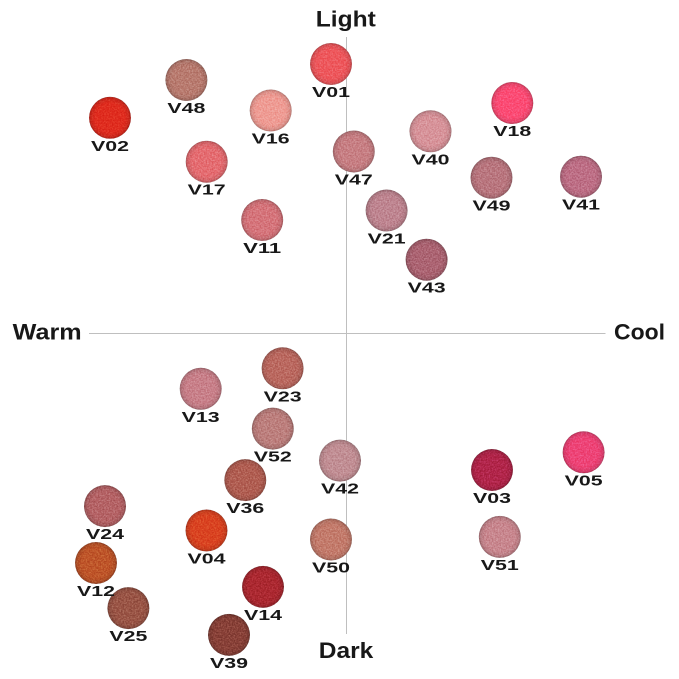 The height and width of the screenshot is (679, 679). I want to click on svg-text: V52, so click(273, 457).